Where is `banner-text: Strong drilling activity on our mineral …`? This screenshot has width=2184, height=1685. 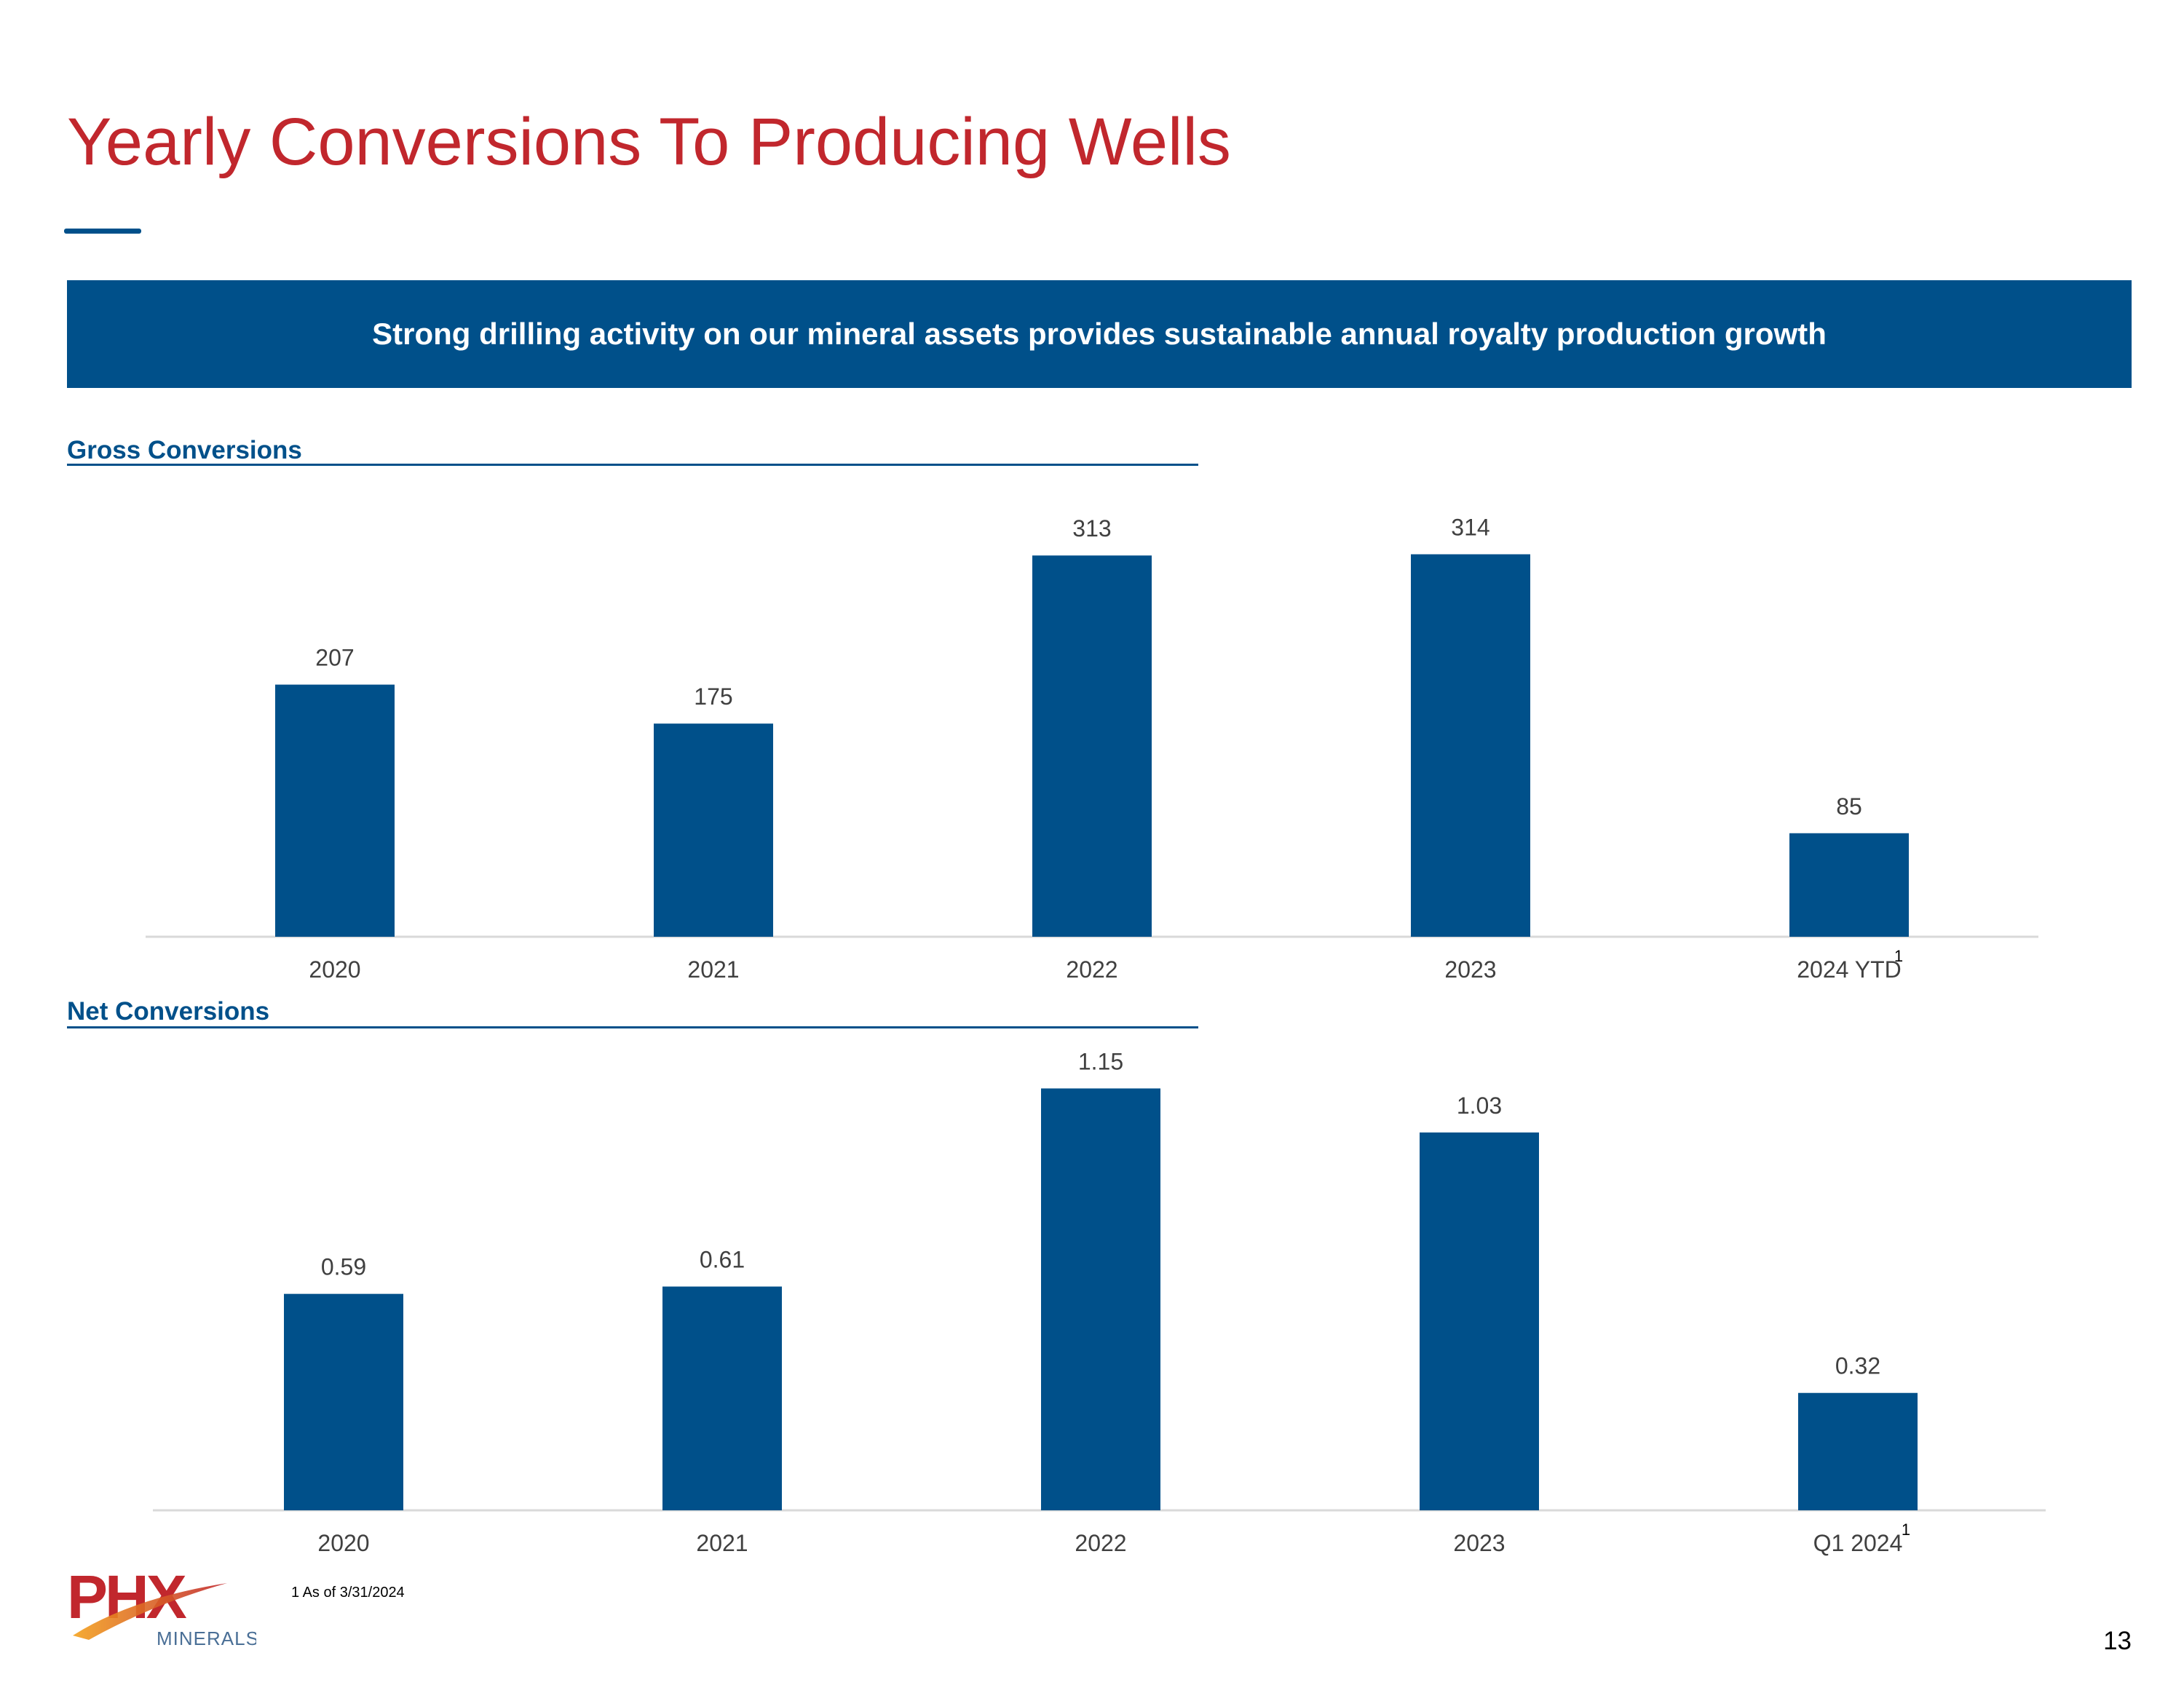 banner-text: Strong drilling activity on our mineral … is located at coordinates (1099, 334).